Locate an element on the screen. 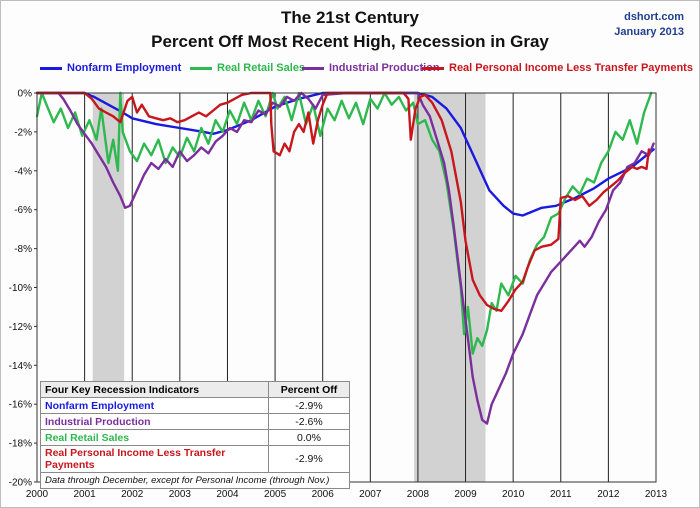 The width and height of the screenshot is (700, 508). legend-label-retail: Real Retail Sales is located at coordinates (261, 68).